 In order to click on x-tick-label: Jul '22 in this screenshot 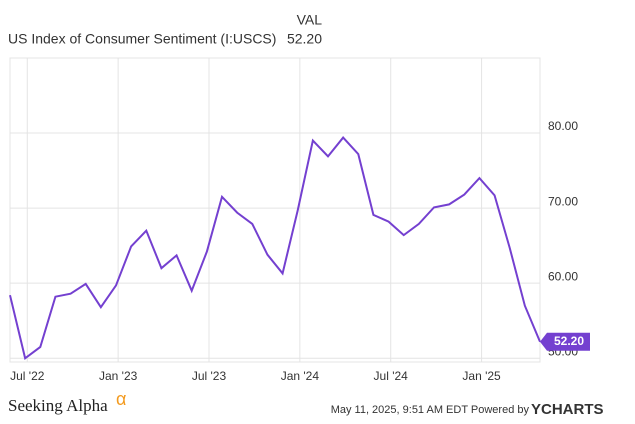, I will do `click(27, 376)`.